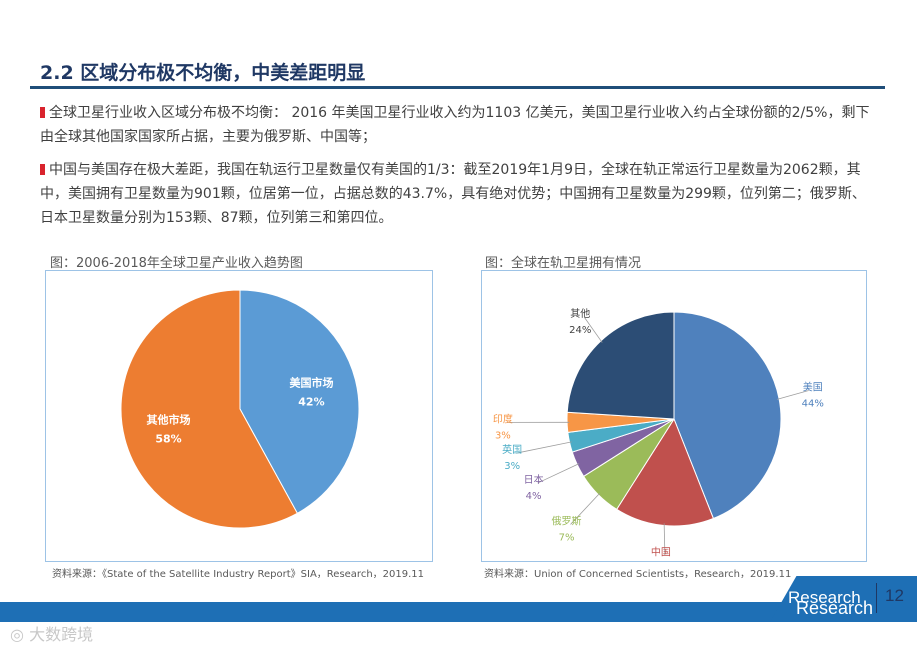  What do you see at coordinates (311, 383) in the screenshot?
I see `slice-label: 美国市场` at bounding box center [311, 383].